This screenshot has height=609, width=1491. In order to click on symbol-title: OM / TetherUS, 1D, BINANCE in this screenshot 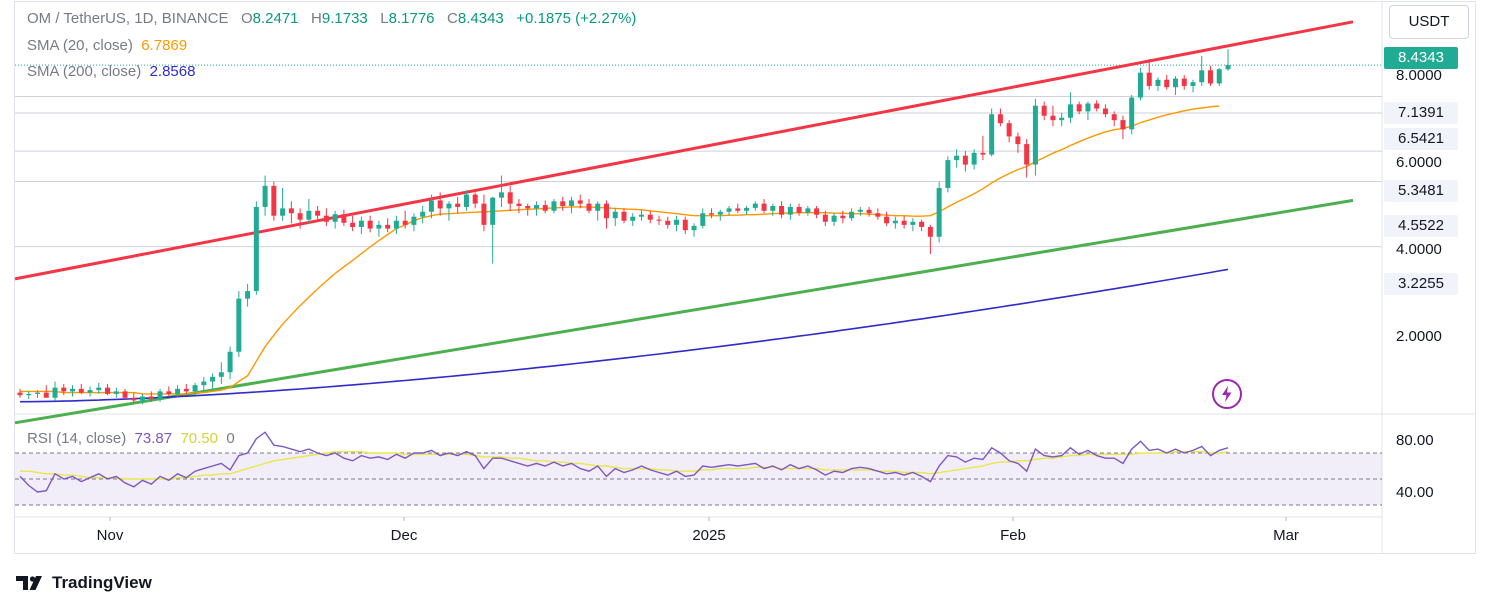, I will do `click(128, 18)`.